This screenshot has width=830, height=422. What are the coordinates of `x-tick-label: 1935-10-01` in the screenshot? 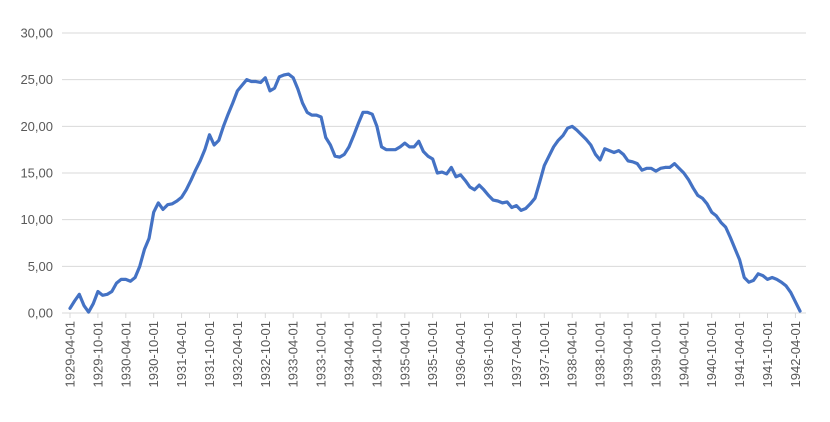 It's located at (432, 354).